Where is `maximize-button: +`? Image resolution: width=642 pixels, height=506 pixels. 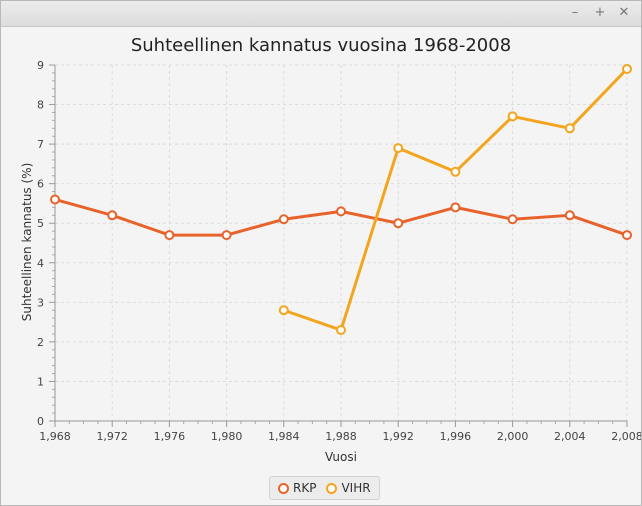 maximize-button: + is located at coordinates (600, 12).